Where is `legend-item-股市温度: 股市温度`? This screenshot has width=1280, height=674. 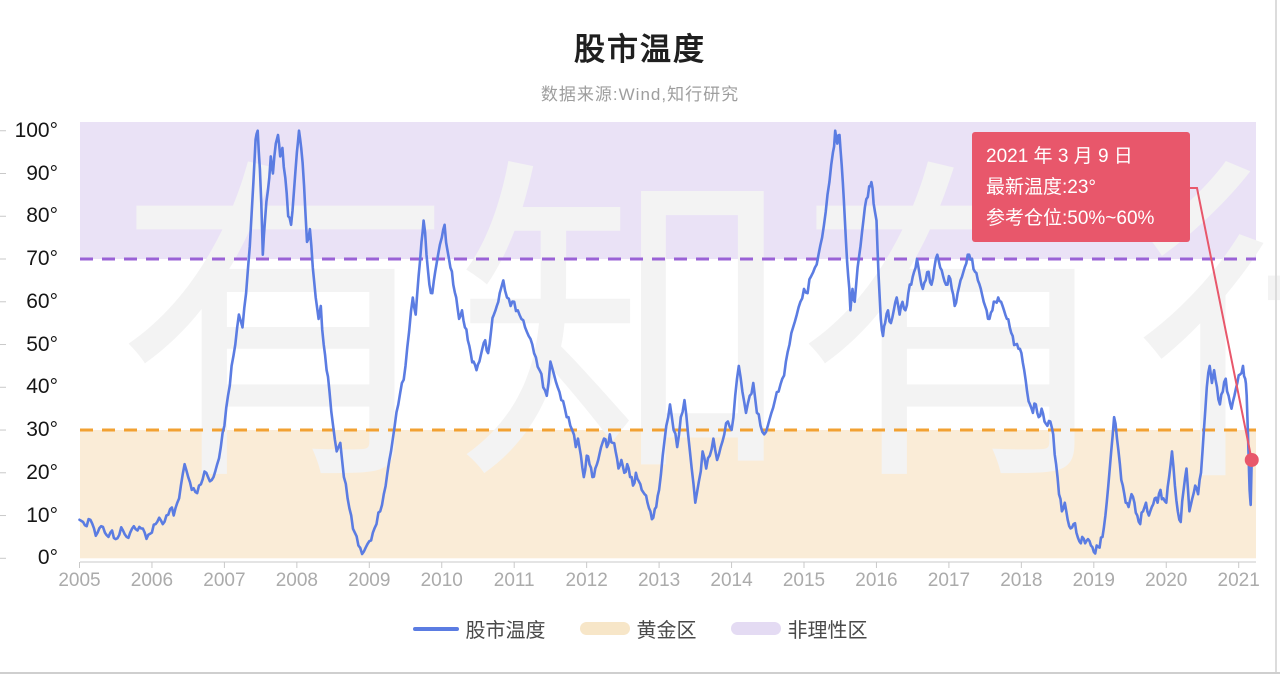
legend-item-股市温度: 股市温度 is located at coordinates (479, 628).